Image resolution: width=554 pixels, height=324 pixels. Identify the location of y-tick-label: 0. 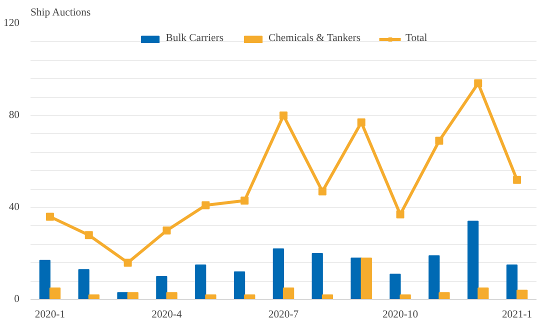
(17, 299).